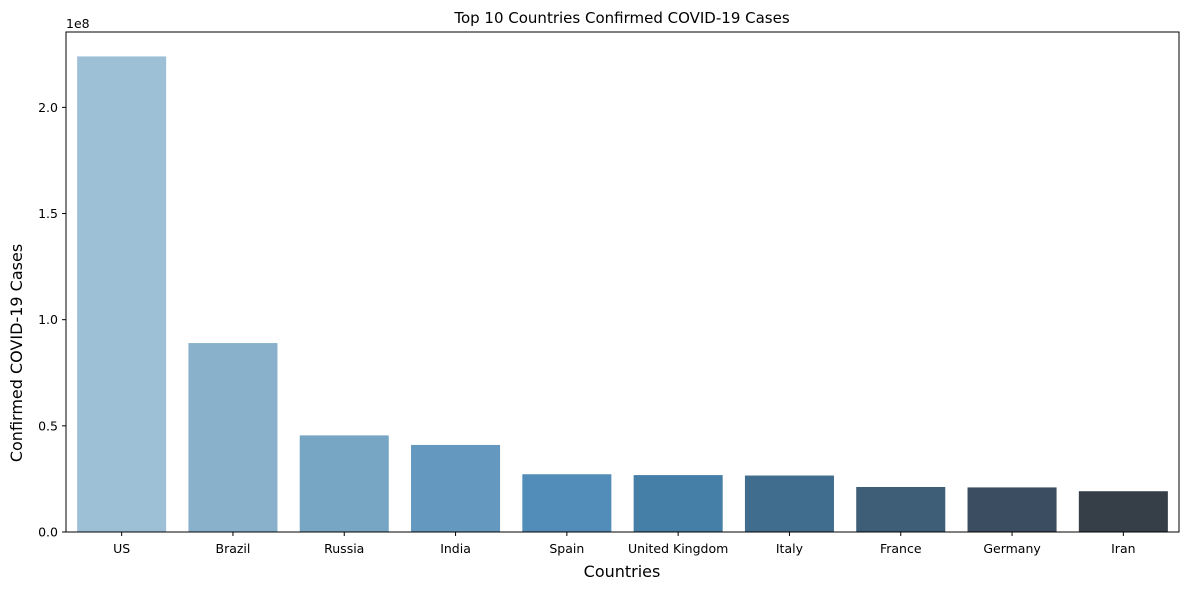 This screenshot has width=1189, height=590. Describe the element at coordinates (456, 488) in the screenshot. I see `bar-india` at that location.